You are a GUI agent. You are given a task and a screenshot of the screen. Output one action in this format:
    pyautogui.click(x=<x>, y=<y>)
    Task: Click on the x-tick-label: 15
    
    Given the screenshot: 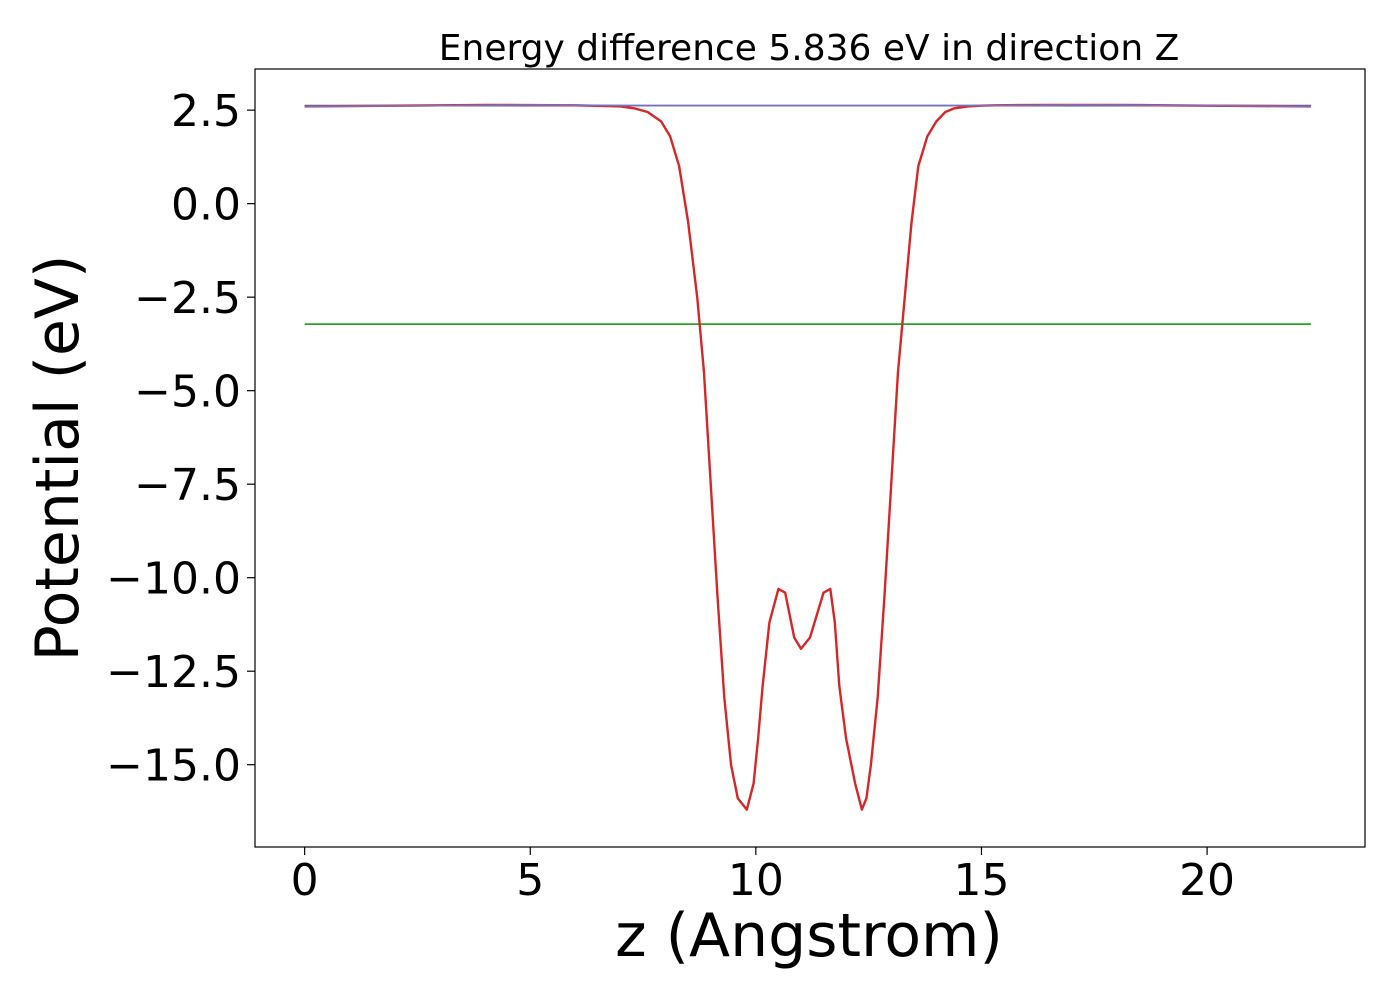 What is the action you would take?
    pyautogui.click(x=981, y=880)
    